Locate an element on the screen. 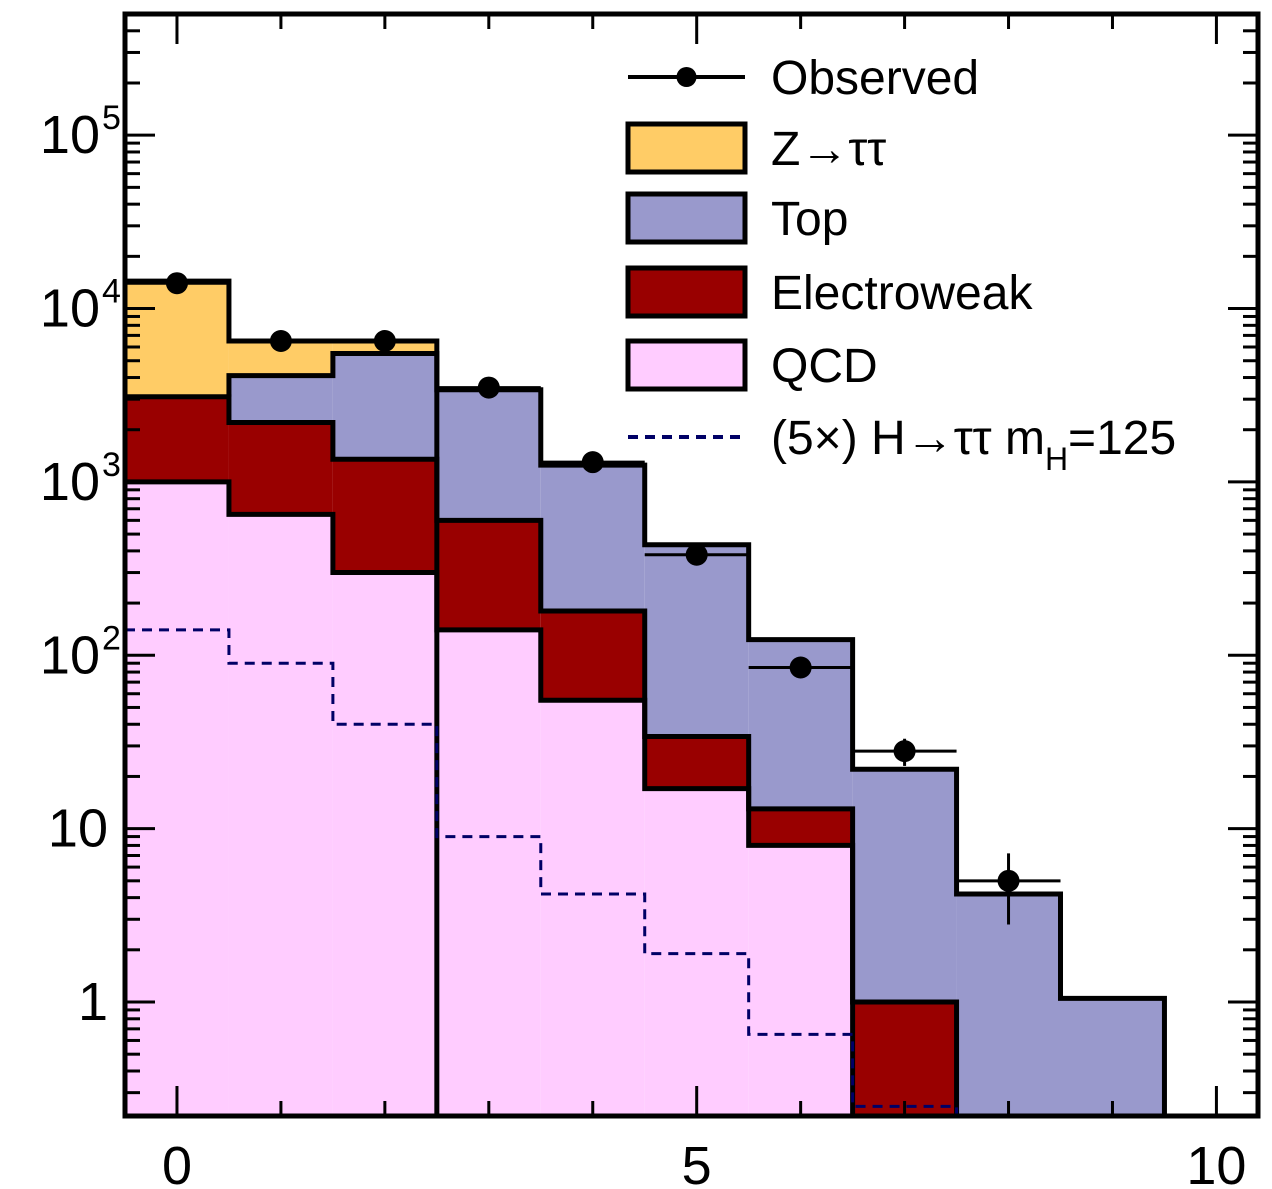  x-tick-label-5: 5 is located at coordinates (697, 1162).